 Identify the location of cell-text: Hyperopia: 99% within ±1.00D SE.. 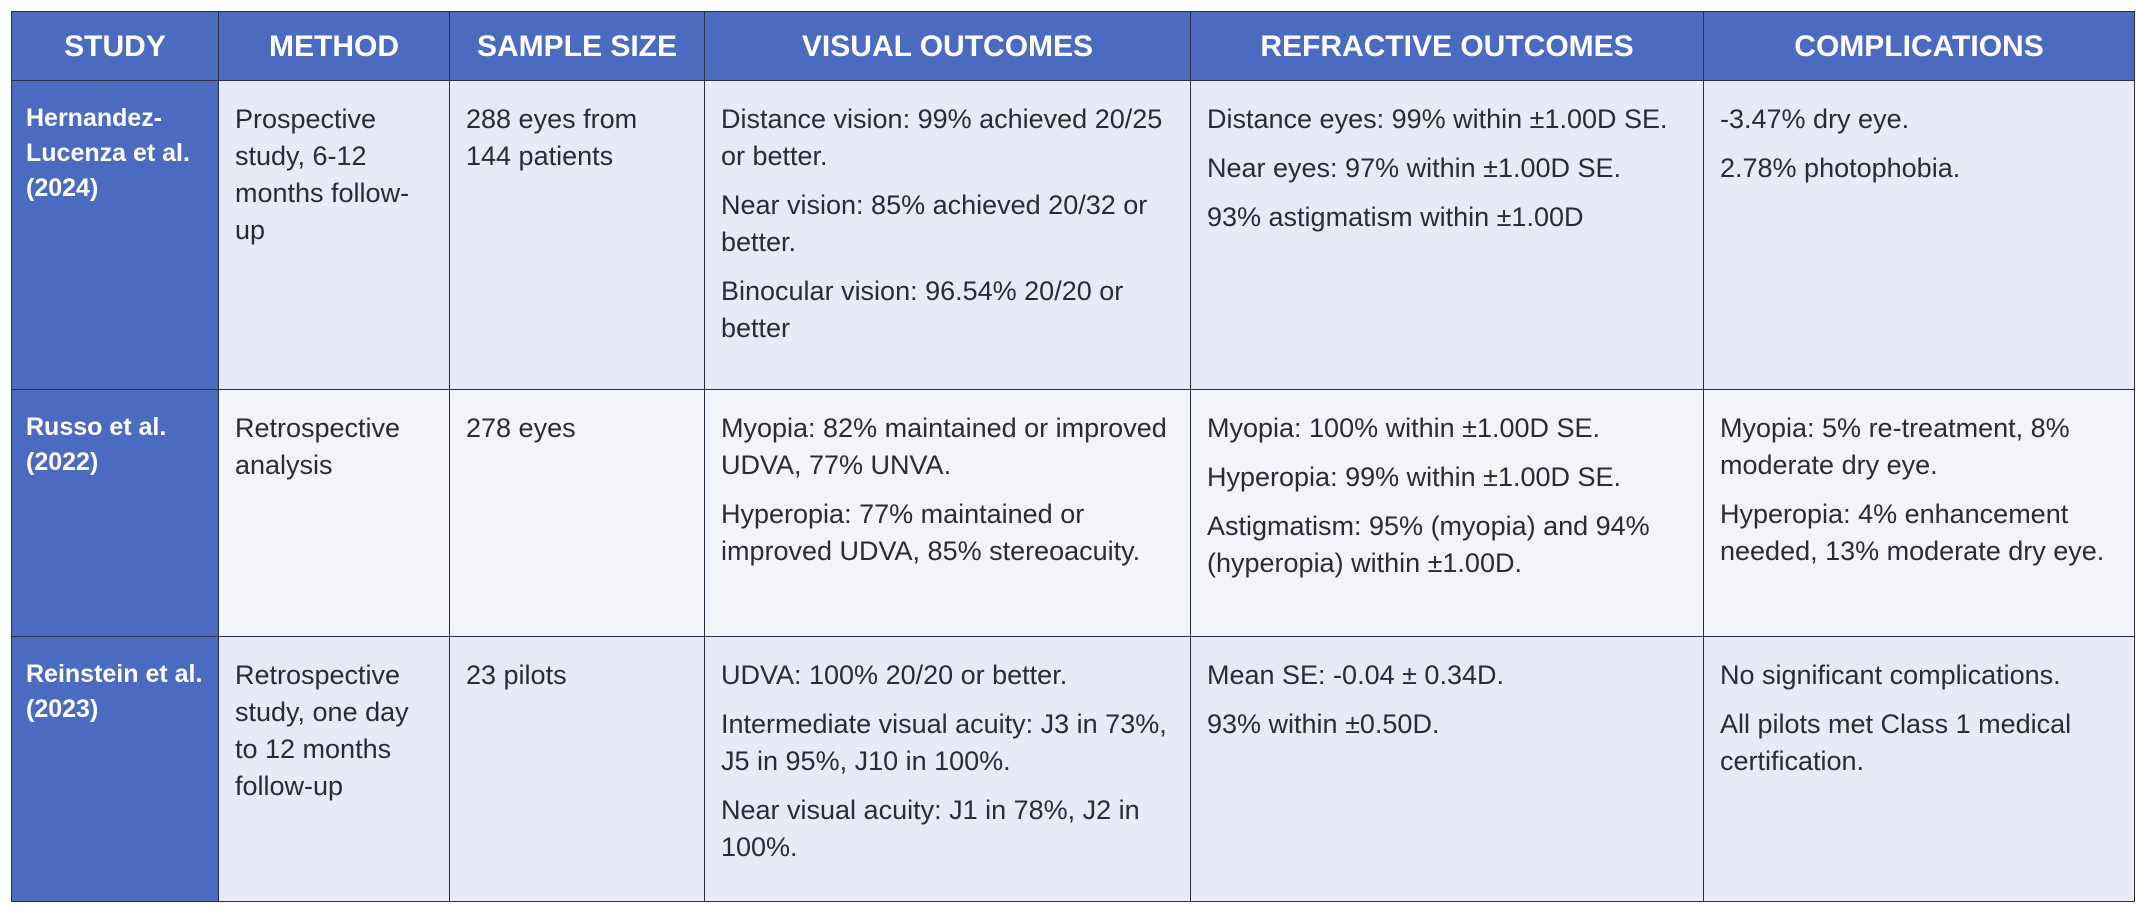
(1414, 477).